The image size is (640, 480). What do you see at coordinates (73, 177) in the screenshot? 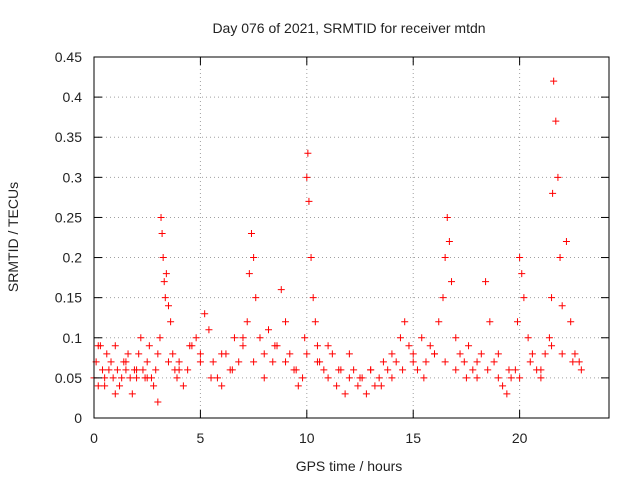
I see `y-tick-label: 0.3` at bounding box center [73, 177].